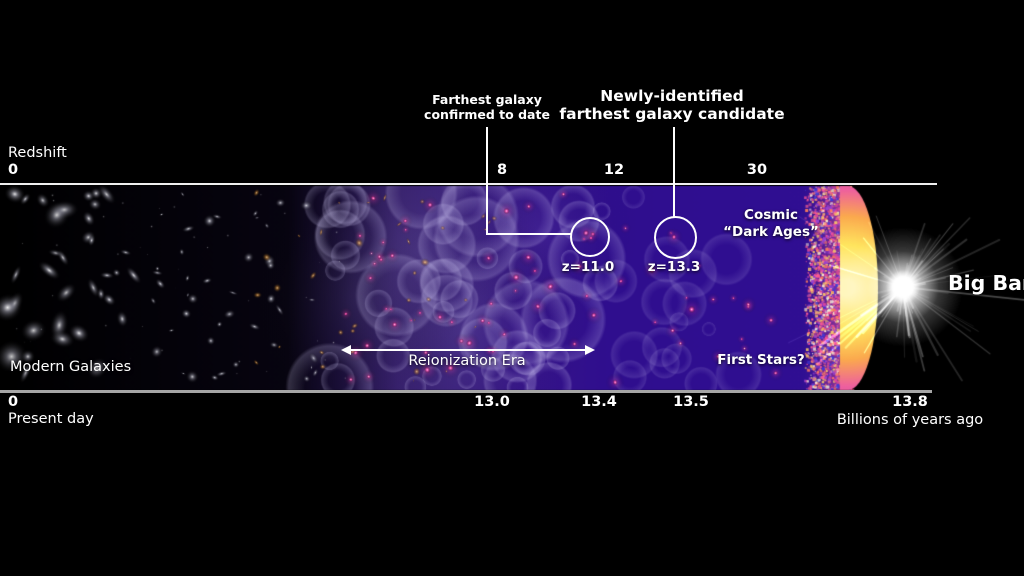 This screenshot has width=1024, height=576. What do you see at coordinates (986, 283) in the screenshot?
I see `big-bang-label: Big Bang` at bounding box center [986, 283].